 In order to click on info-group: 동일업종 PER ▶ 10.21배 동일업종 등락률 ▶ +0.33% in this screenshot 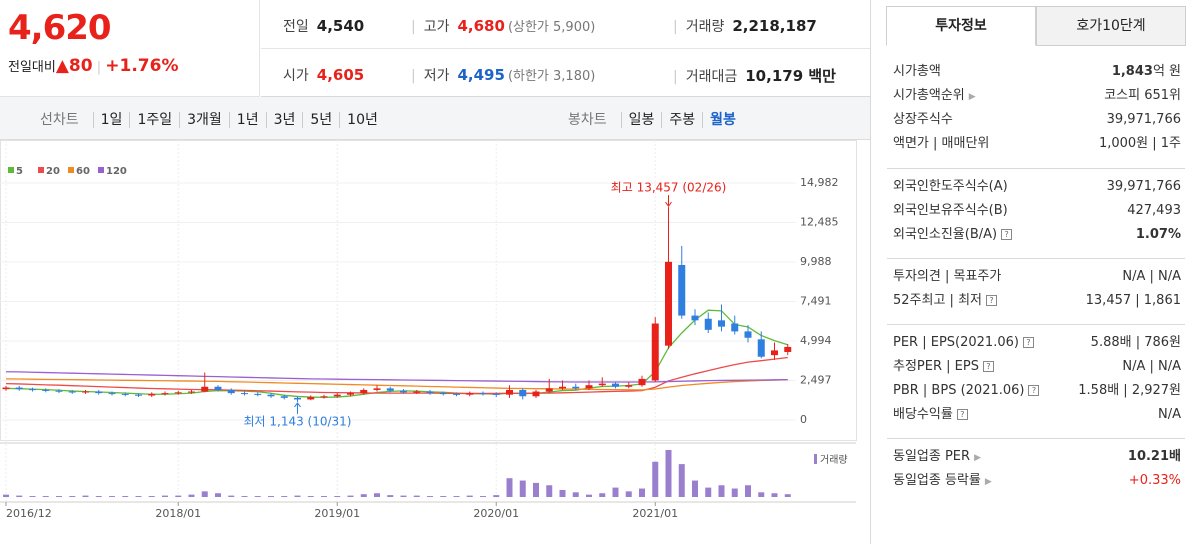, I will do `click(1036, 465)`.